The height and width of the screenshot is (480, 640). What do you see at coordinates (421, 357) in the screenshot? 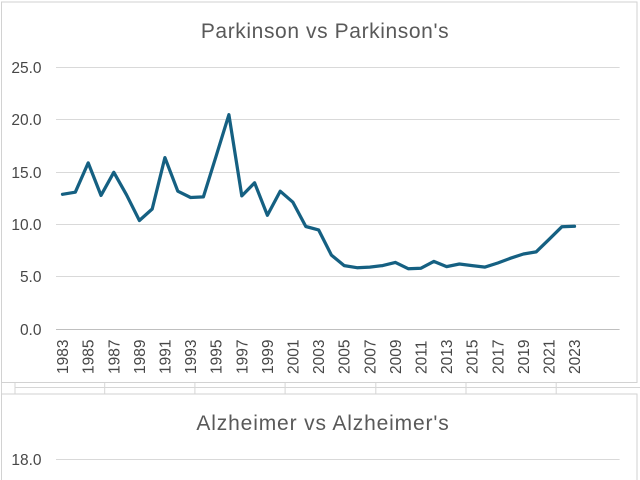
I see `svg-text: 2011` at bounding box center [421, 357].